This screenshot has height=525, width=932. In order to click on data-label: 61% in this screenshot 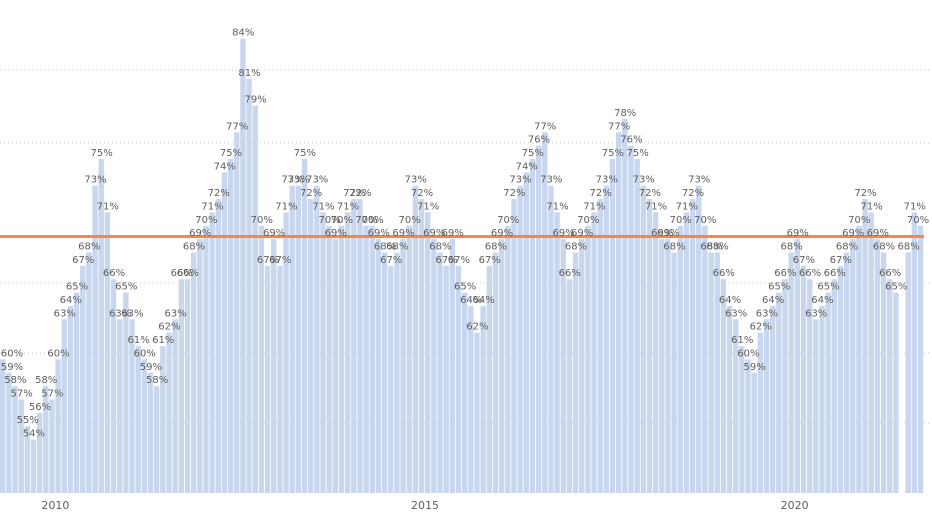, I will do `click(163, 340)`.